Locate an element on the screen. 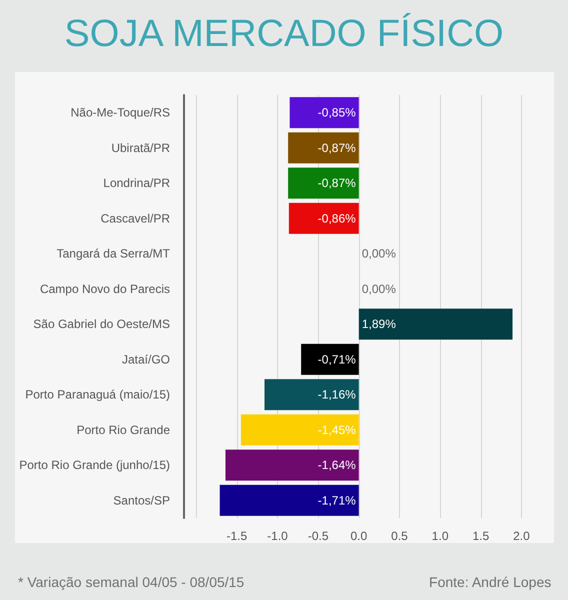 This screenshot has height=600, width=568. y-tick-label: Cascavel/PR is located at coordinates (135, 218).